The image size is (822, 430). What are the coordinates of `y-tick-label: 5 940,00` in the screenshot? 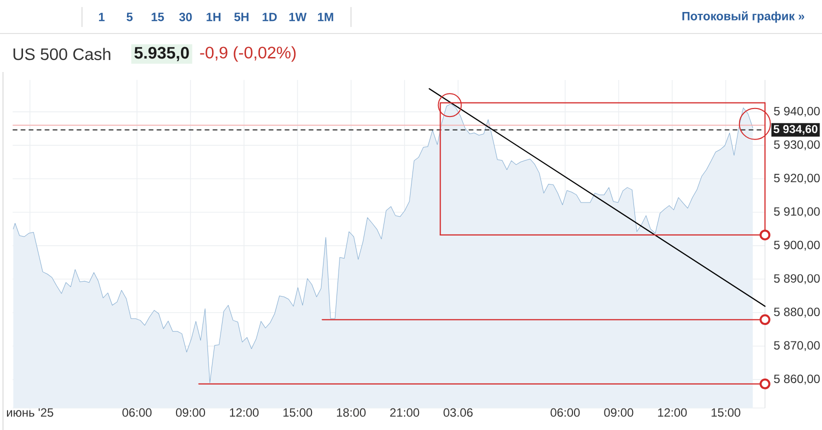 It's located at (797, 111).